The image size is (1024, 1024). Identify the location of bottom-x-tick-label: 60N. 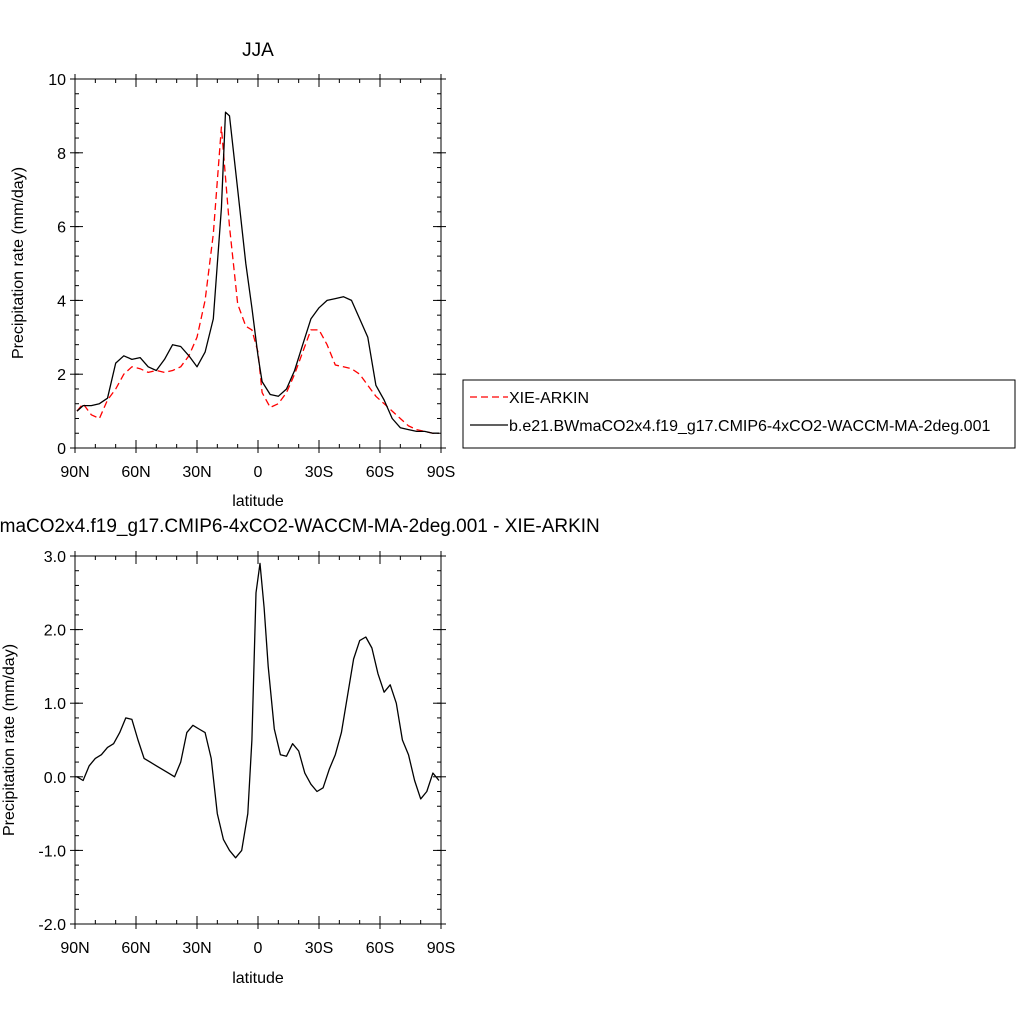
(135, 948).